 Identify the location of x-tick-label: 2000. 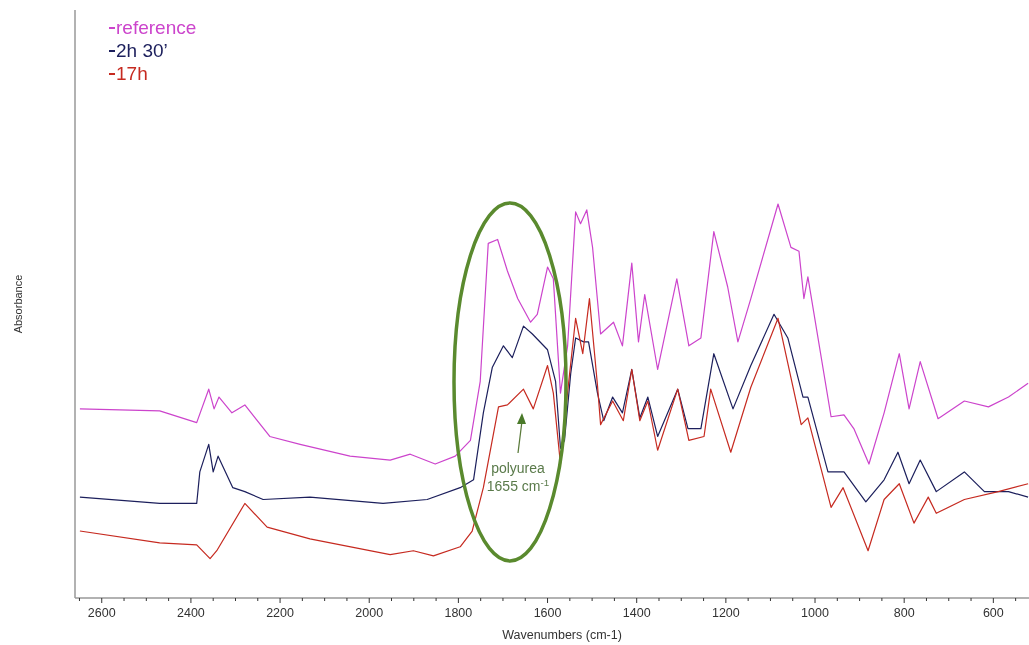
(369, 613).